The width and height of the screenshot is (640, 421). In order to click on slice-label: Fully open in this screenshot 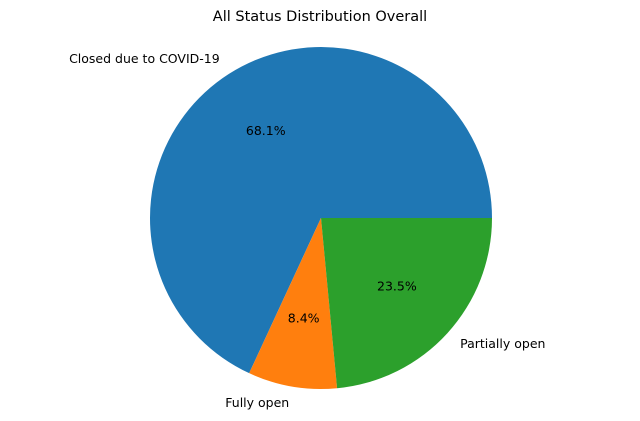, I will do `click(257, 402)`.